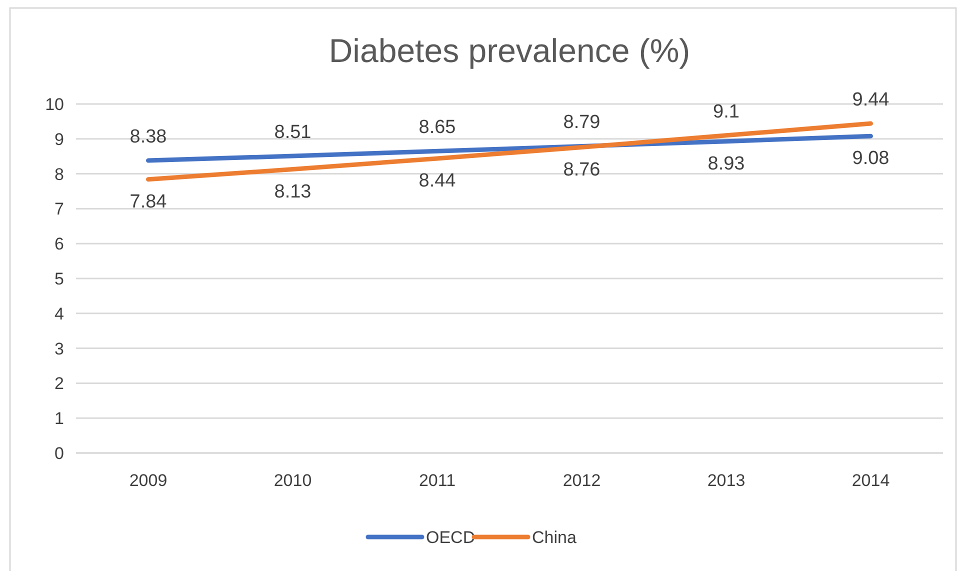 The image size is (959, 571). Describe the element at coordinates (437, 181) in the screenshot. I see `data-label: 8.44` at that location.